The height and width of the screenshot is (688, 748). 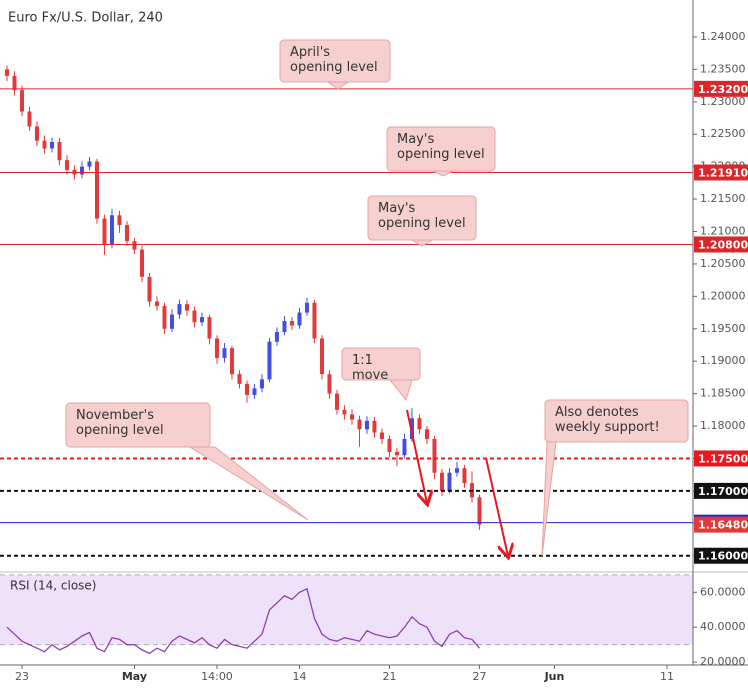 What do you see at coordinates (334, 60) in the screenshot?
I see `callout-text: April's opening level` at bounding box center [334, 60].